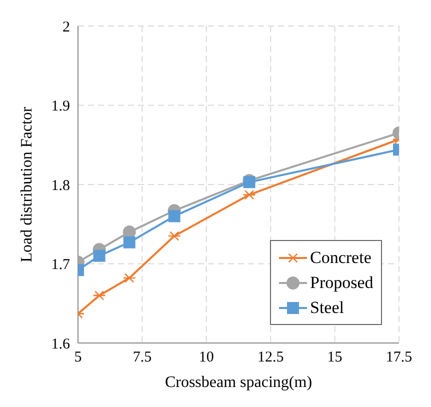 The height and width of the screenshot is (407, 431). I want to click on x-tick-label: 5, so click(78, 358).